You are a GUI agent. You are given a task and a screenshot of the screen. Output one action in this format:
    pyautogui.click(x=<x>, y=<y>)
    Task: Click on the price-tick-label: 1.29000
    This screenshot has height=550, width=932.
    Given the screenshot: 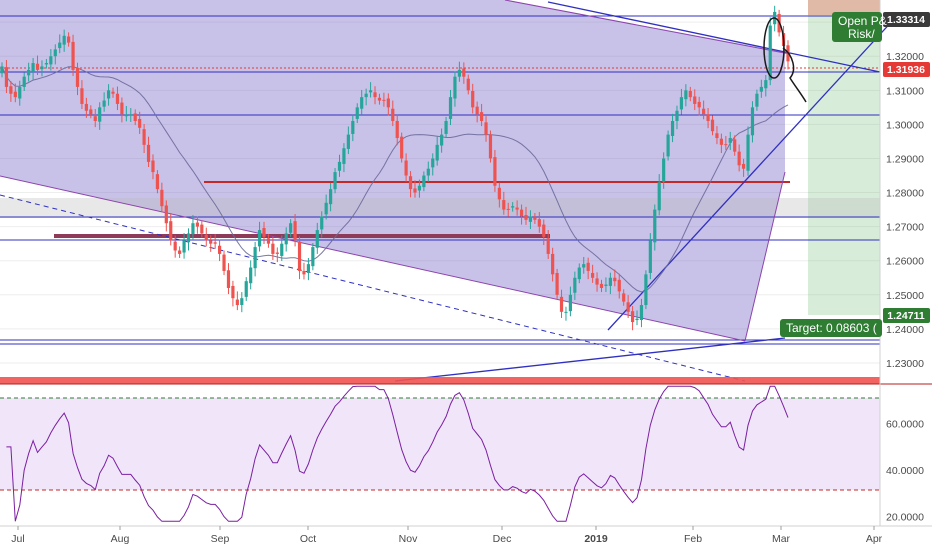 What is the action you would take?
    pyautogui.click(x=905, y=159)
    